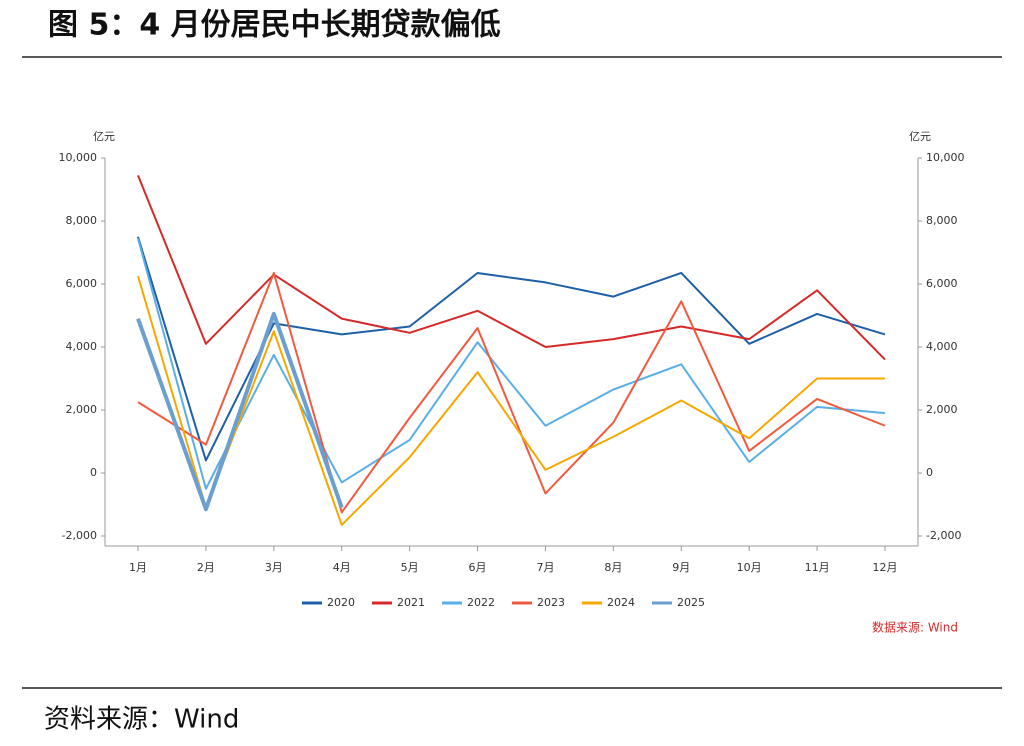 The image size is (1024, 746). What do you see at coordinates (681, 567) in the screenshot?
I see `x-tick-label: 9月` at bounding box center [681, 567].